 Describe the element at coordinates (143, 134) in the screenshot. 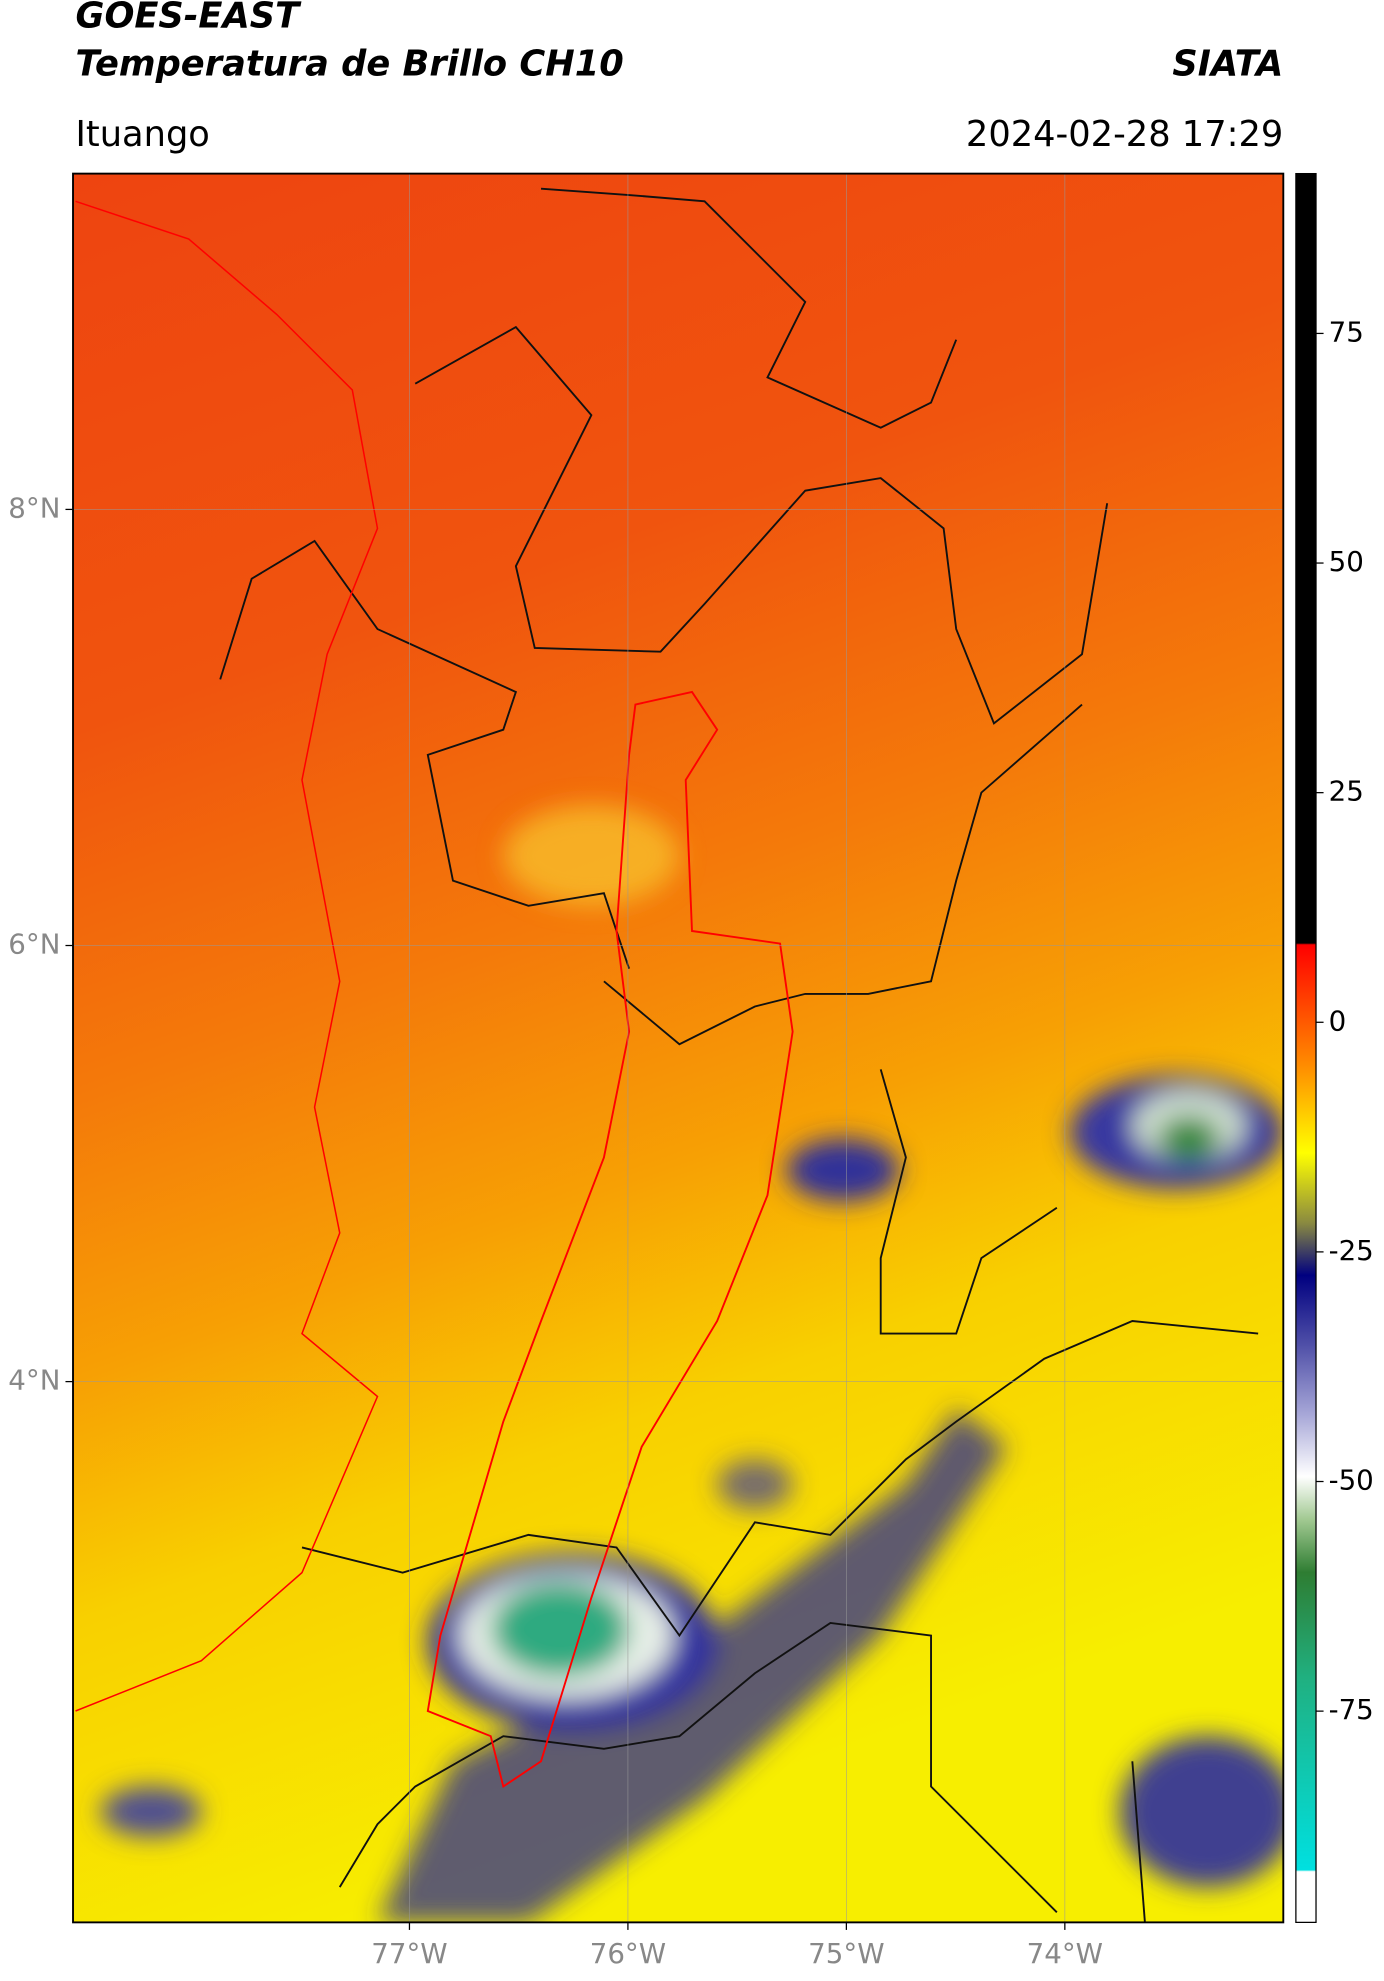

I see `location: Ituango` at that location.